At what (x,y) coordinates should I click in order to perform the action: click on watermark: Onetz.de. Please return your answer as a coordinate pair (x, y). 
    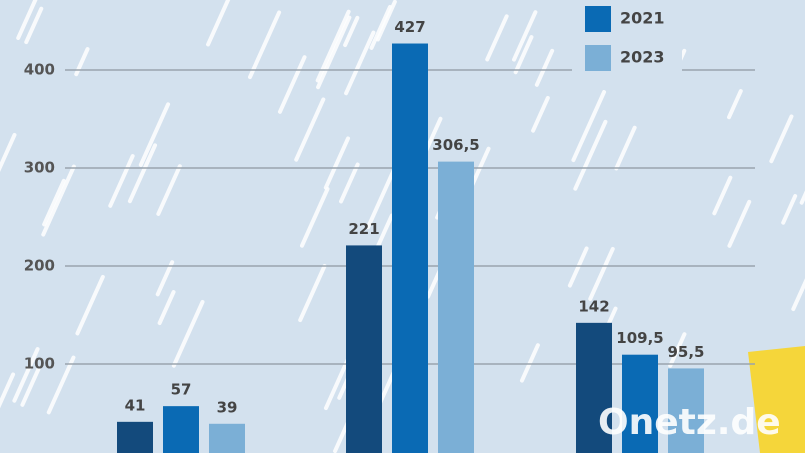
    Looking at the image, I should click on (689, 422).